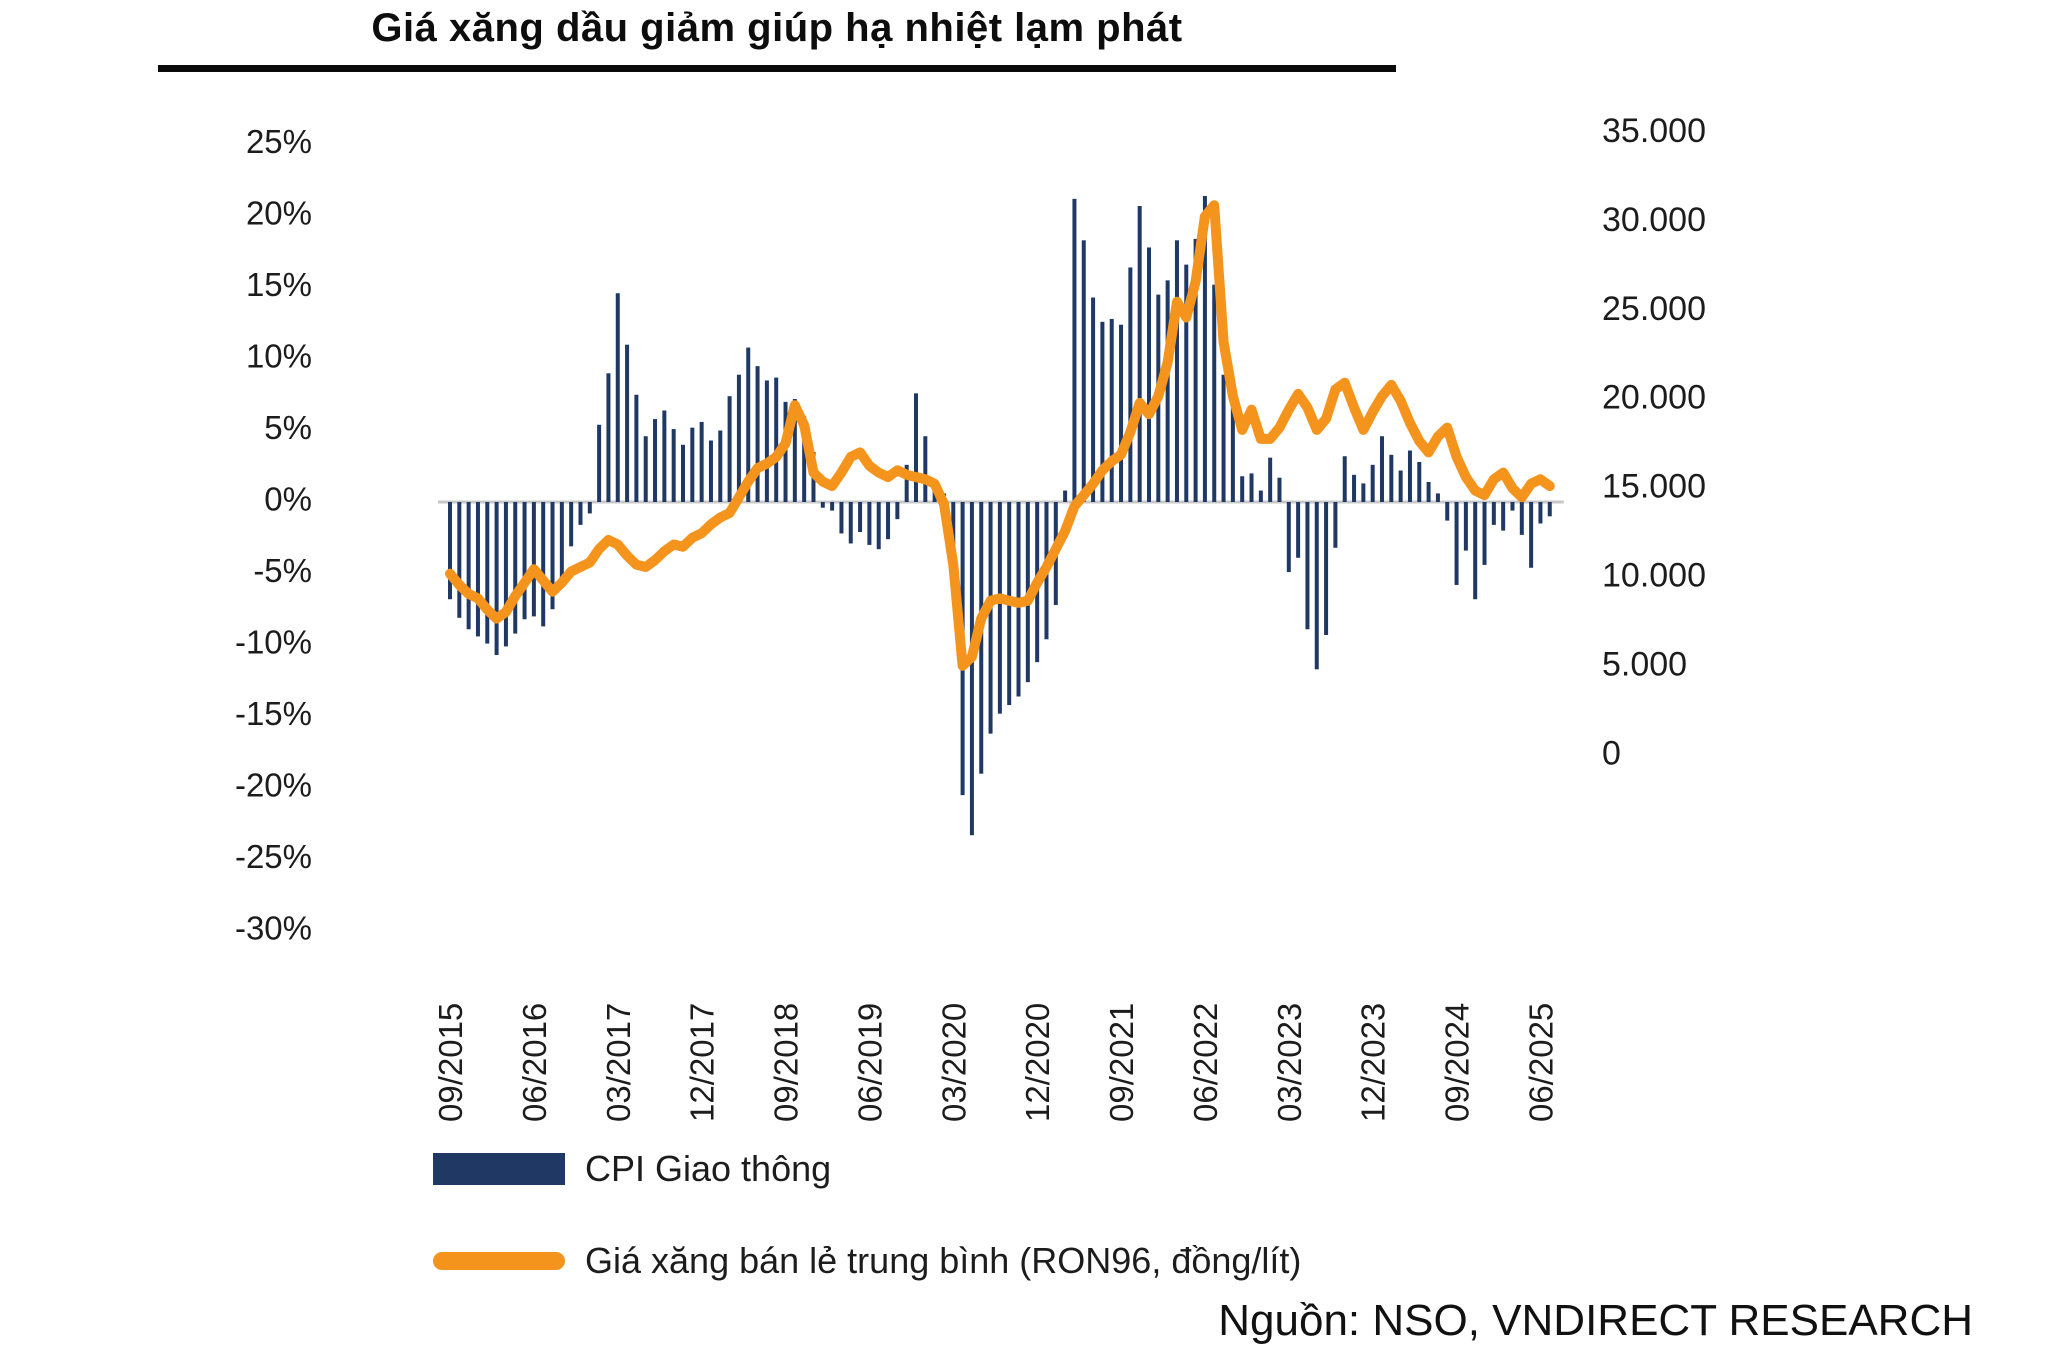  What do you see at coordinates (1121, 1062) in the screenshot?
I see `x-axis-tick: 09/2021` at bounding box center [1121, 1062].